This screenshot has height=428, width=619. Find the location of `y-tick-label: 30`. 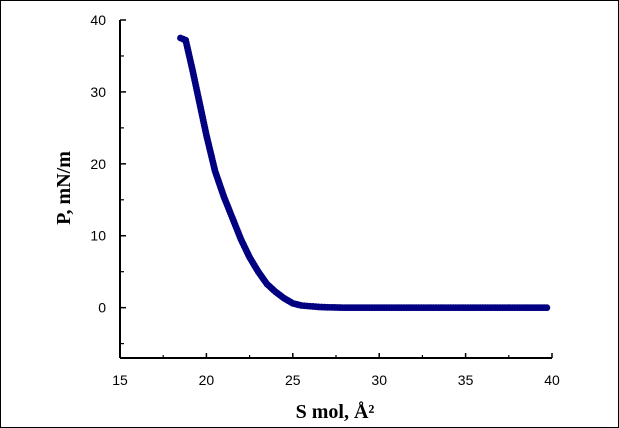

y-tick-label: 30 is located at coordinates (98, 92).